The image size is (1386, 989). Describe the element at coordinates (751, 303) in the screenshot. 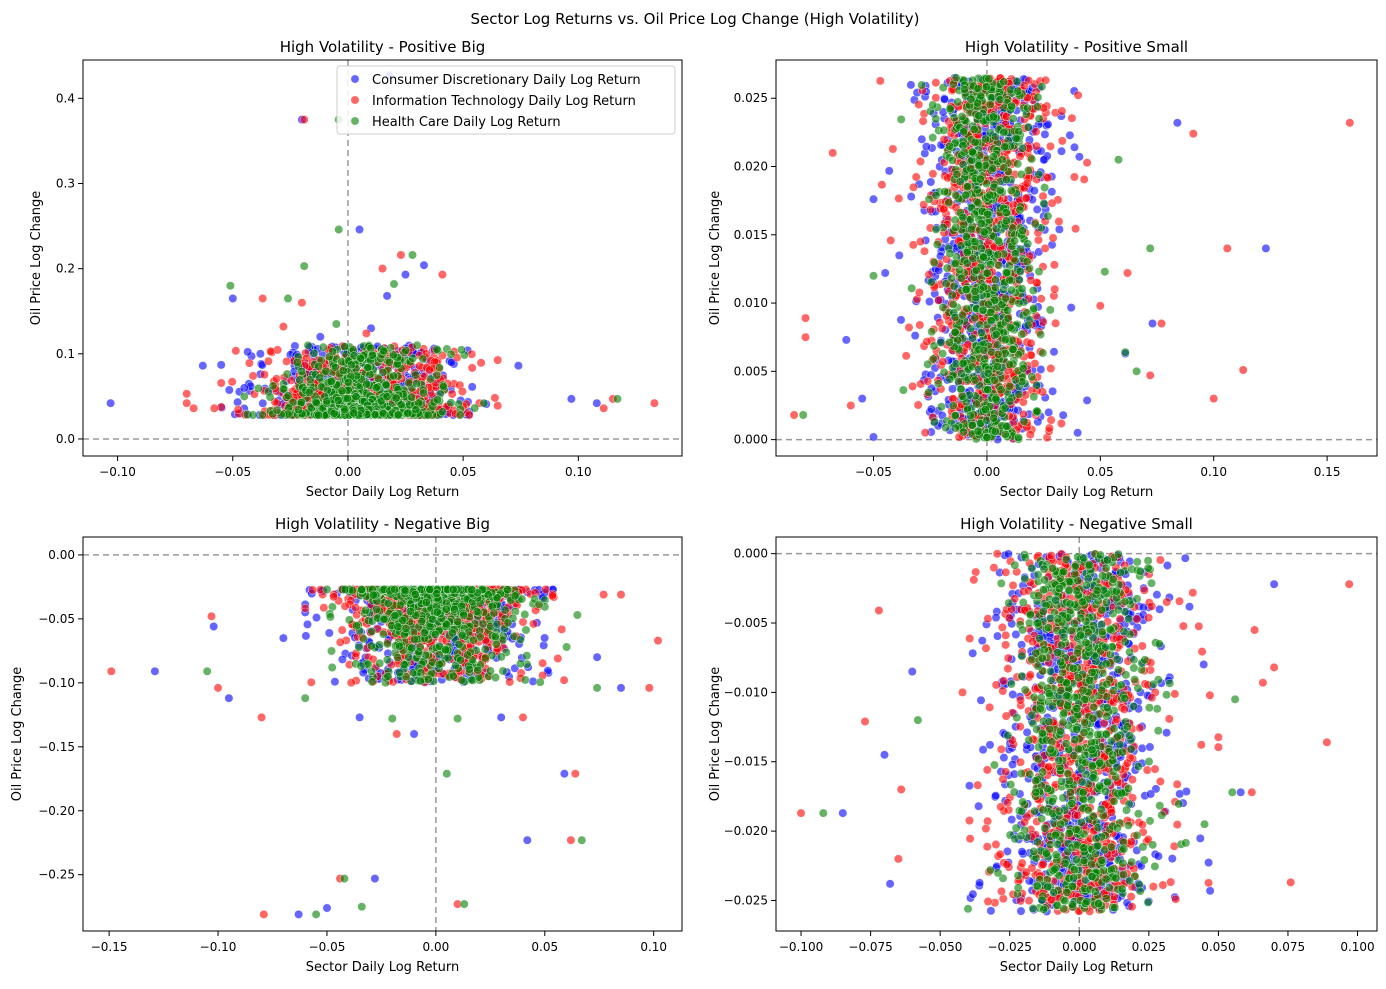

I see `y-tick-label: 0.010` at that location.